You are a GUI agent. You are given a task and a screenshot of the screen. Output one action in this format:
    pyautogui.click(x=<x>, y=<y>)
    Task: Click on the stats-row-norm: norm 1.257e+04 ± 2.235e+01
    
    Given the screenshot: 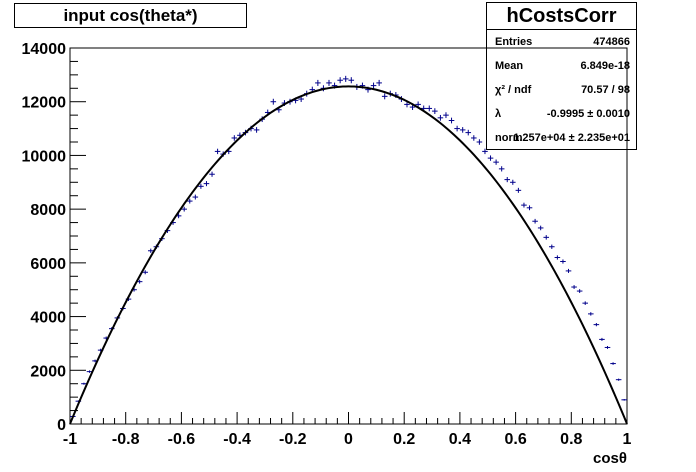 What is the action you would take?
    pyautogui.click(x=561, y=138)
    